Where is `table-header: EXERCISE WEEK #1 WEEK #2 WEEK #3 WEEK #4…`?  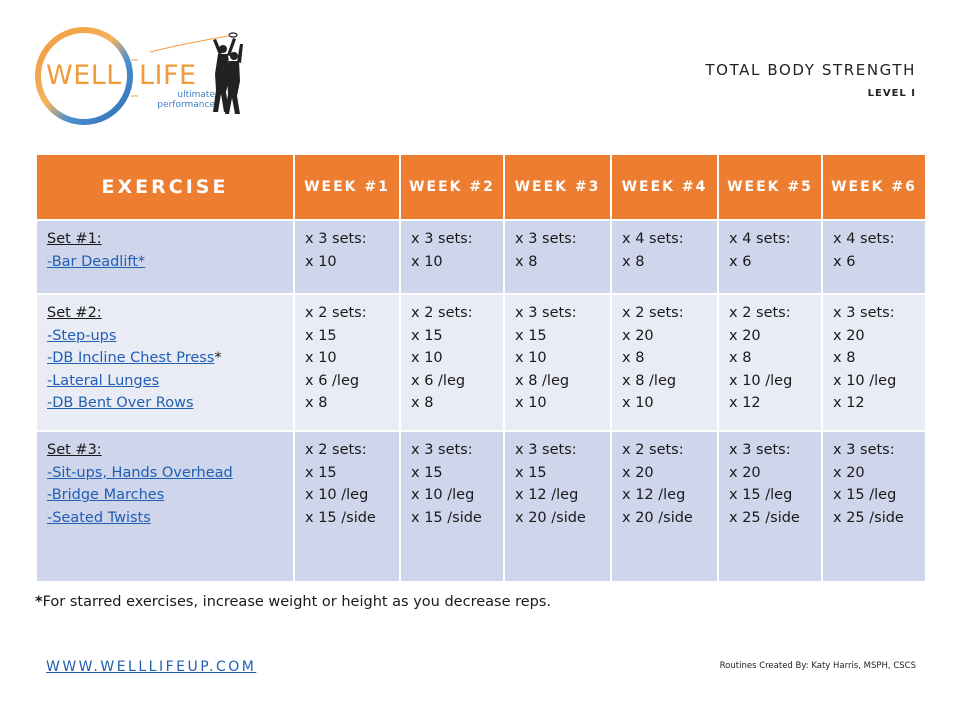 table-header: EXERCISE WEEK #1 WEEK #2 WEEK #3 WEEK #4… is located at coordinates (481, 187).